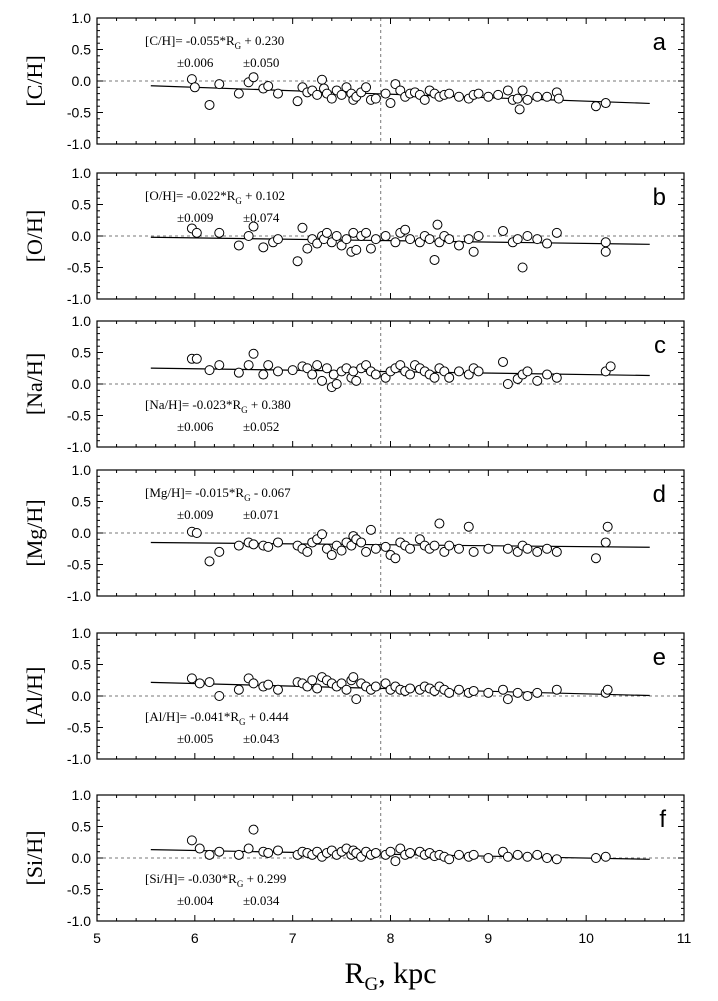 The width and height of the screenshot is (718, 1001). What do you see at coordinates (261, 426) in the screenshot?
I see `intercept-error: ±0.052` at bounding box center [261, 426].